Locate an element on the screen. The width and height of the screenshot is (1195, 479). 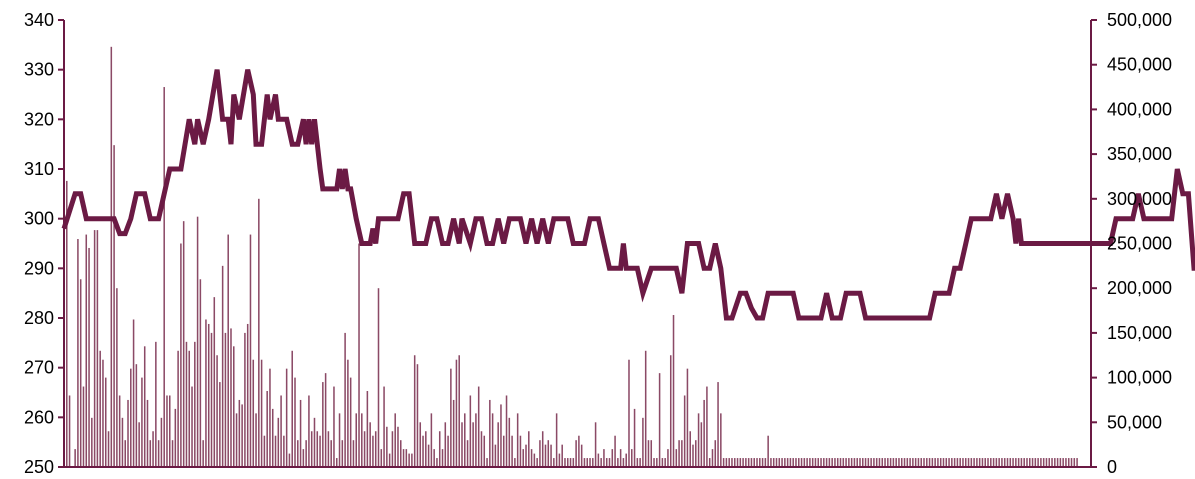
left-tick-label: 250 is located at coordinates (39, 467).